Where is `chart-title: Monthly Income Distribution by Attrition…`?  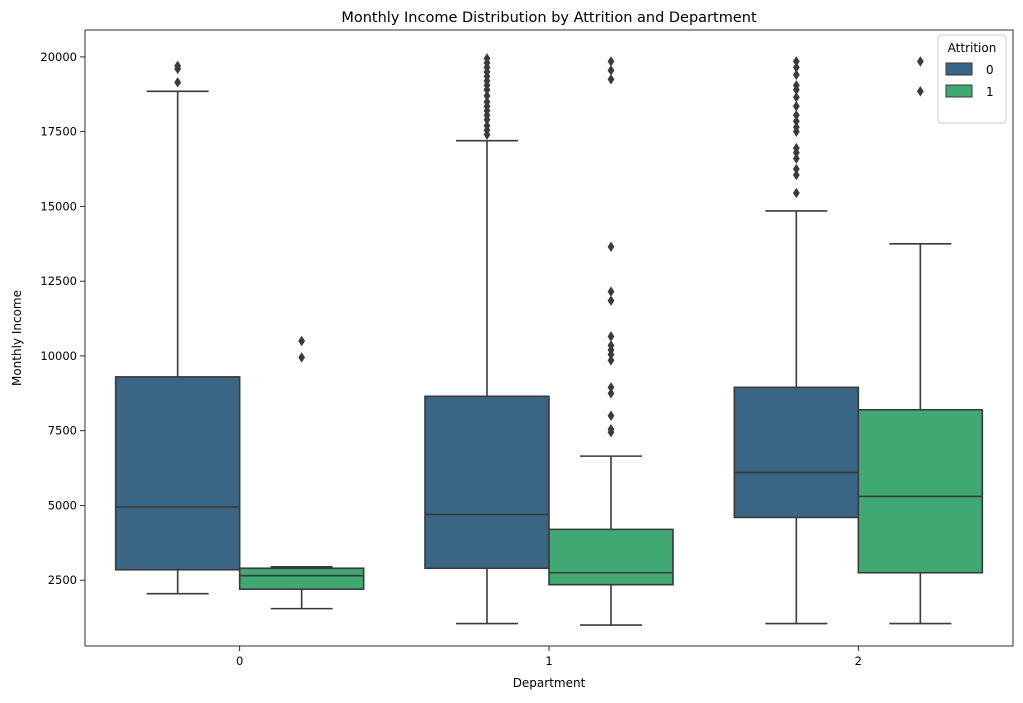 chart-title: Monthly Income Distribution by Attrition… is located at coordinates (549, 18).